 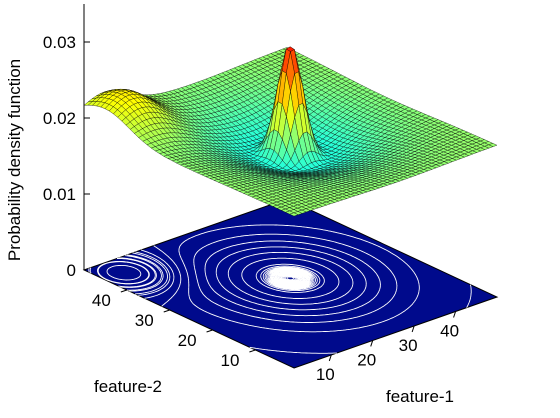 I want to click on y-tick-label: 30, so click(x=144, y=320).